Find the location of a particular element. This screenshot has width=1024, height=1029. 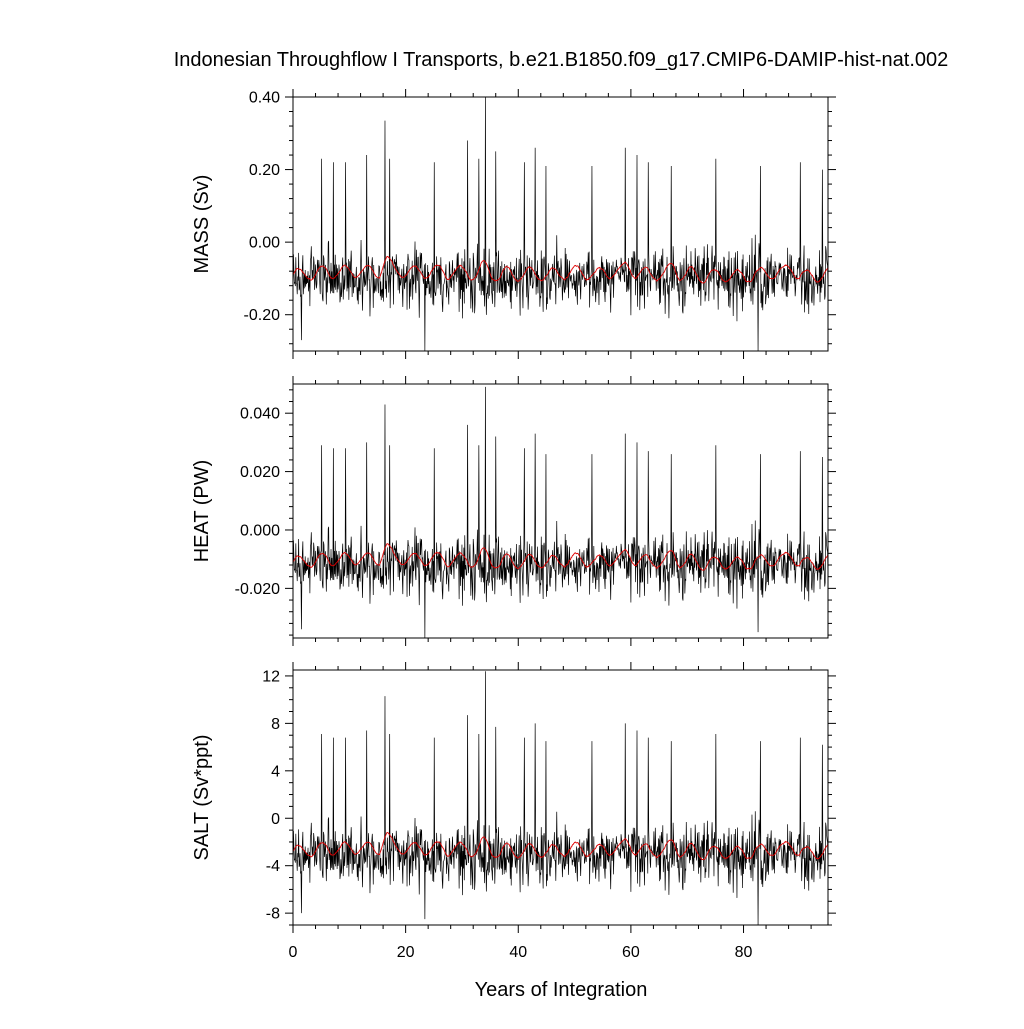

x-tick-label: 60 is located at coordinates (631, 952).